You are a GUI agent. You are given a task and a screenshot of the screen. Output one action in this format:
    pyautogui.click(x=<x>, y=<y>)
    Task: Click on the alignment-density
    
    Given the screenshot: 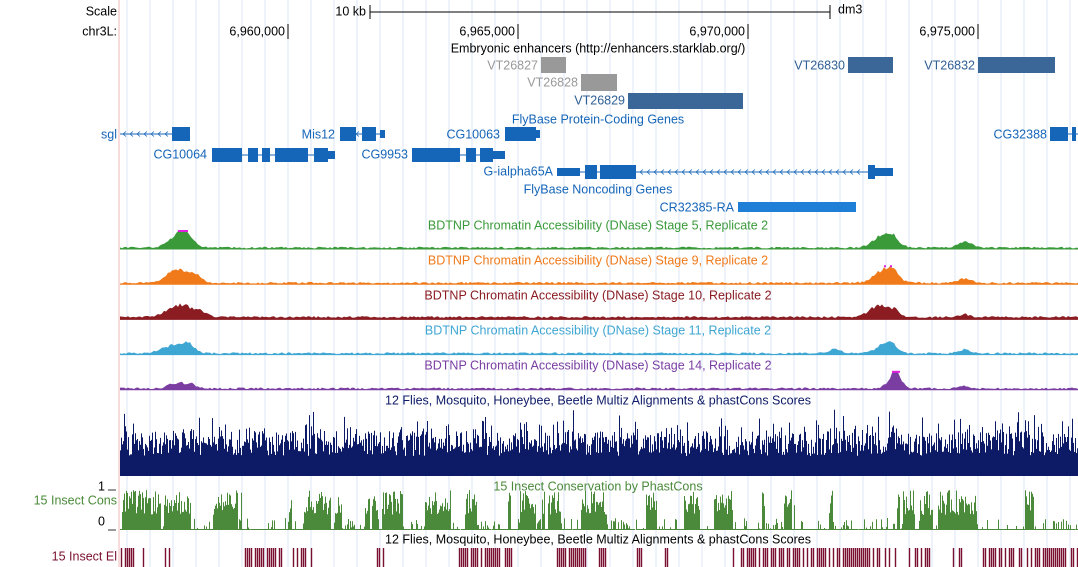 What is the action you would take?
    pyautogui.click(x=599, y=442)
    